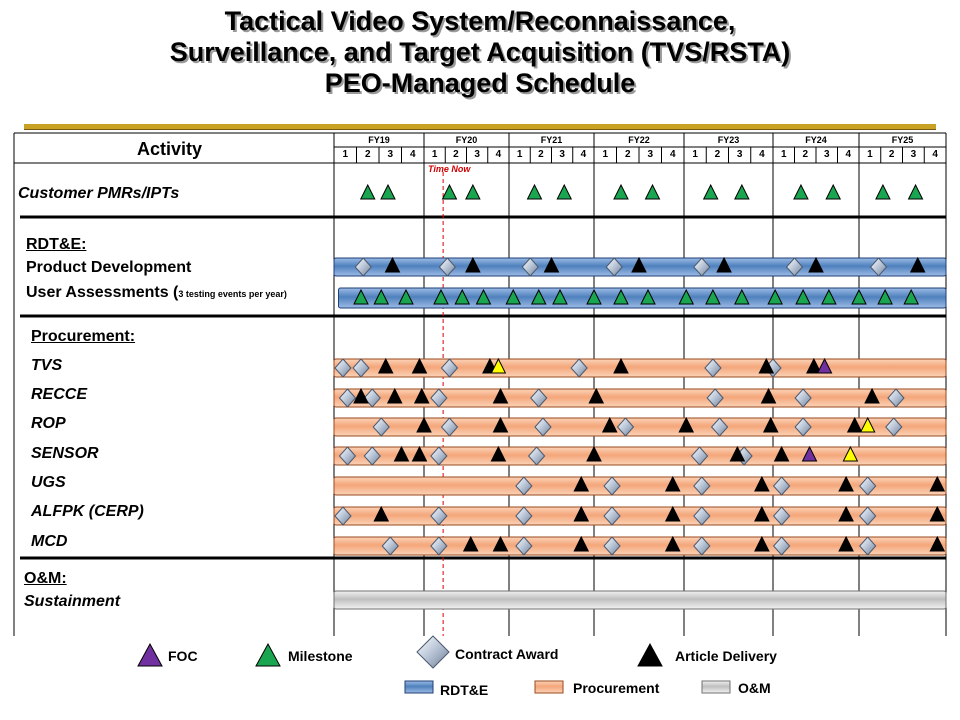  I want to click on fy-label: FY25, so click(902, 140).